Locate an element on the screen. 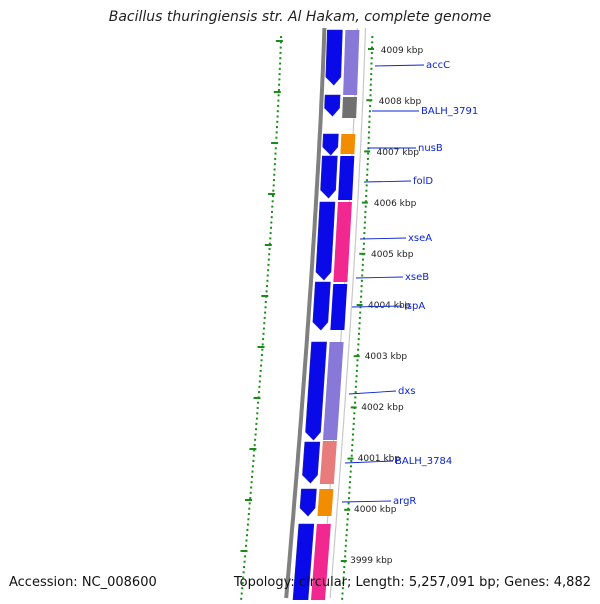 The image size is (600, 604). backbone-line is located at coordinates (305, 313).